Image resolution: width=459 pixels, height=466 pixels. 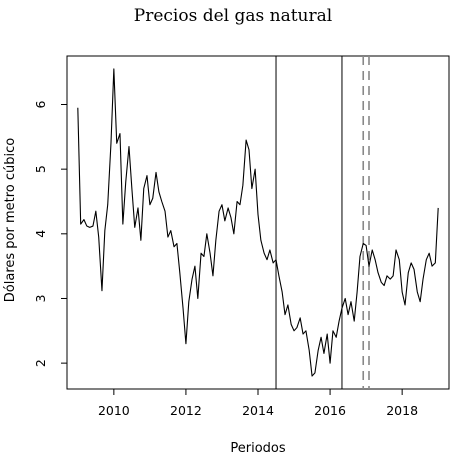 I want to click on y-tick-label: 4, so click(x=40, y=234).